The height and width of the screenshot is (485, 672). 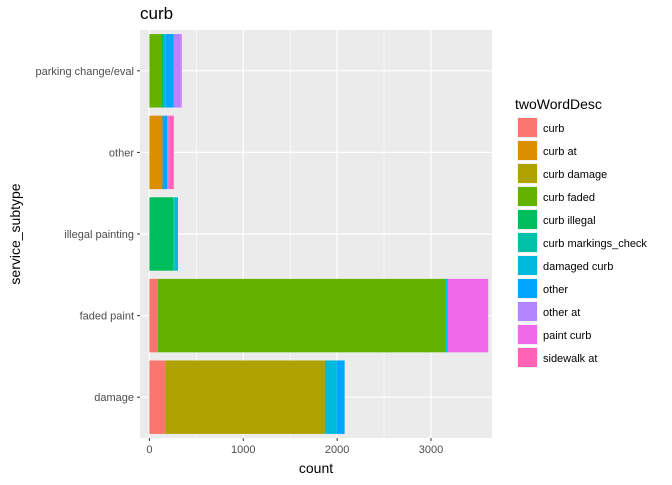 What do you see at coordinates (578, 267) in the screenshot?
I see `legend-label: damaged curb` at bounding box center [578, 267].